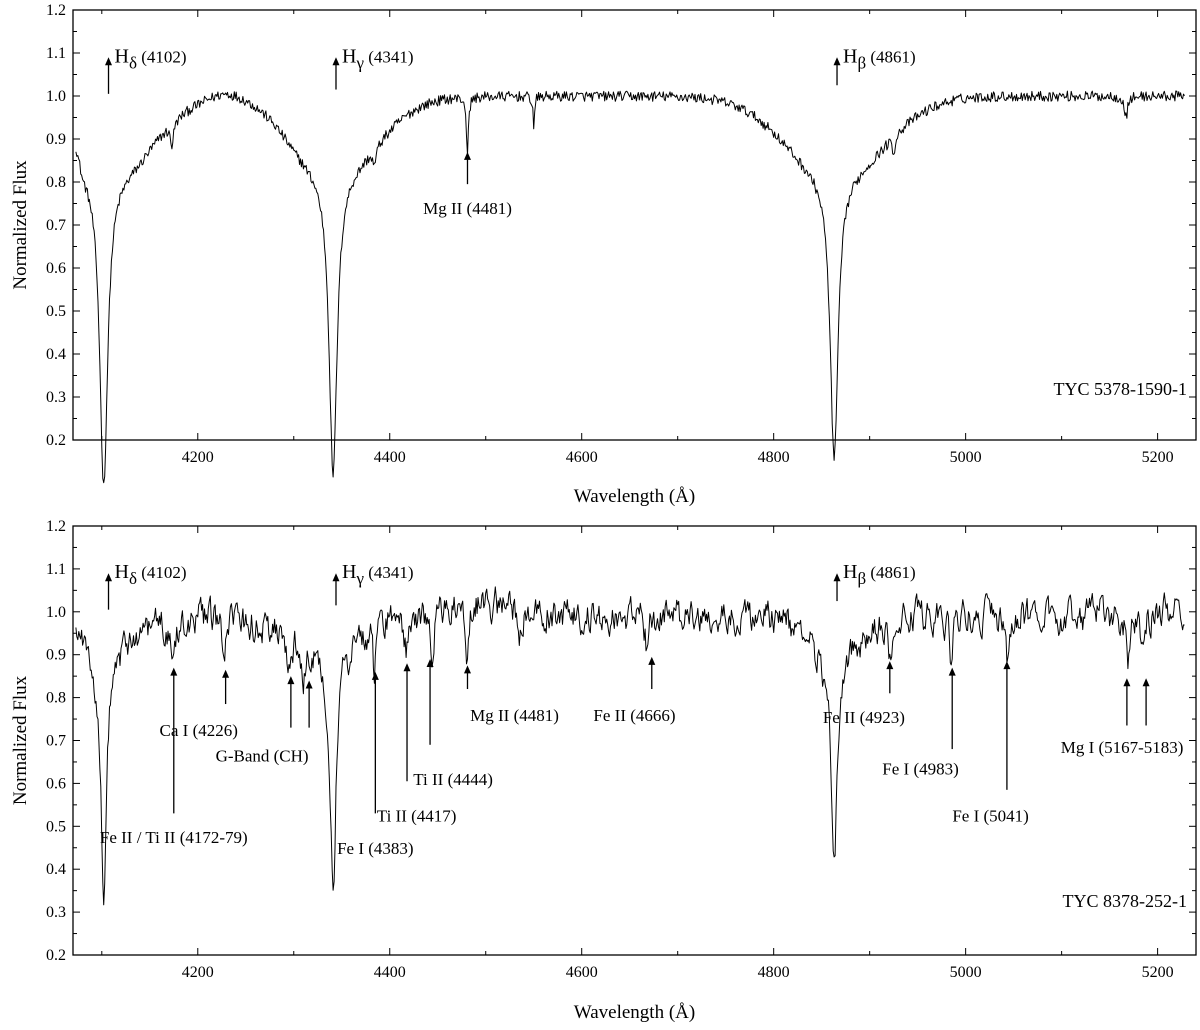 Image resolution: width=1200 pixels, height=1030 pixels. I want to click on star-id-label: TYC 8378-252-1, so click(1125, 901).